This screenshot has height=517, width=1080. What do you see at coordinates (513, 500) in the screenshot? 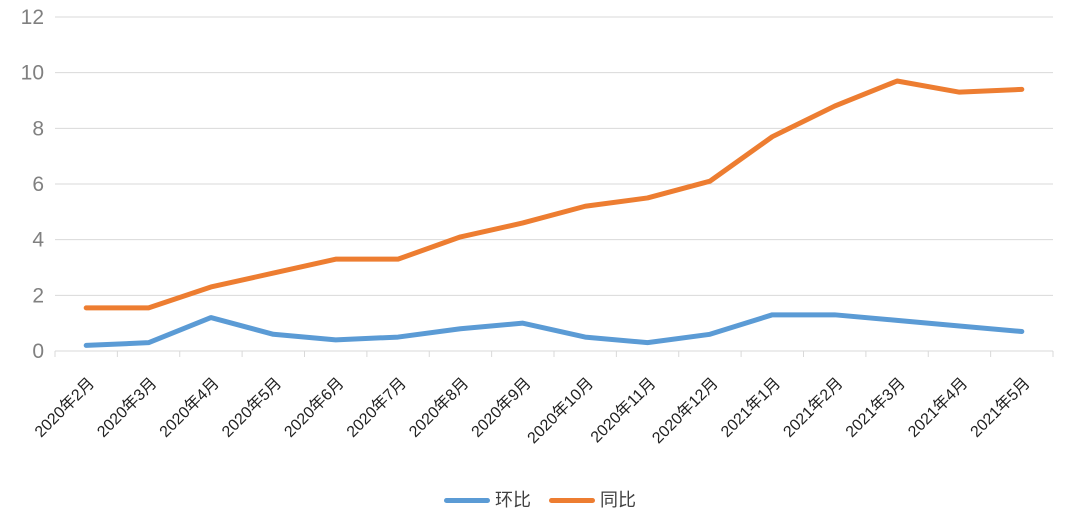
I see `legend-label-huanbi: 环比` at bounding box center [513, 500].